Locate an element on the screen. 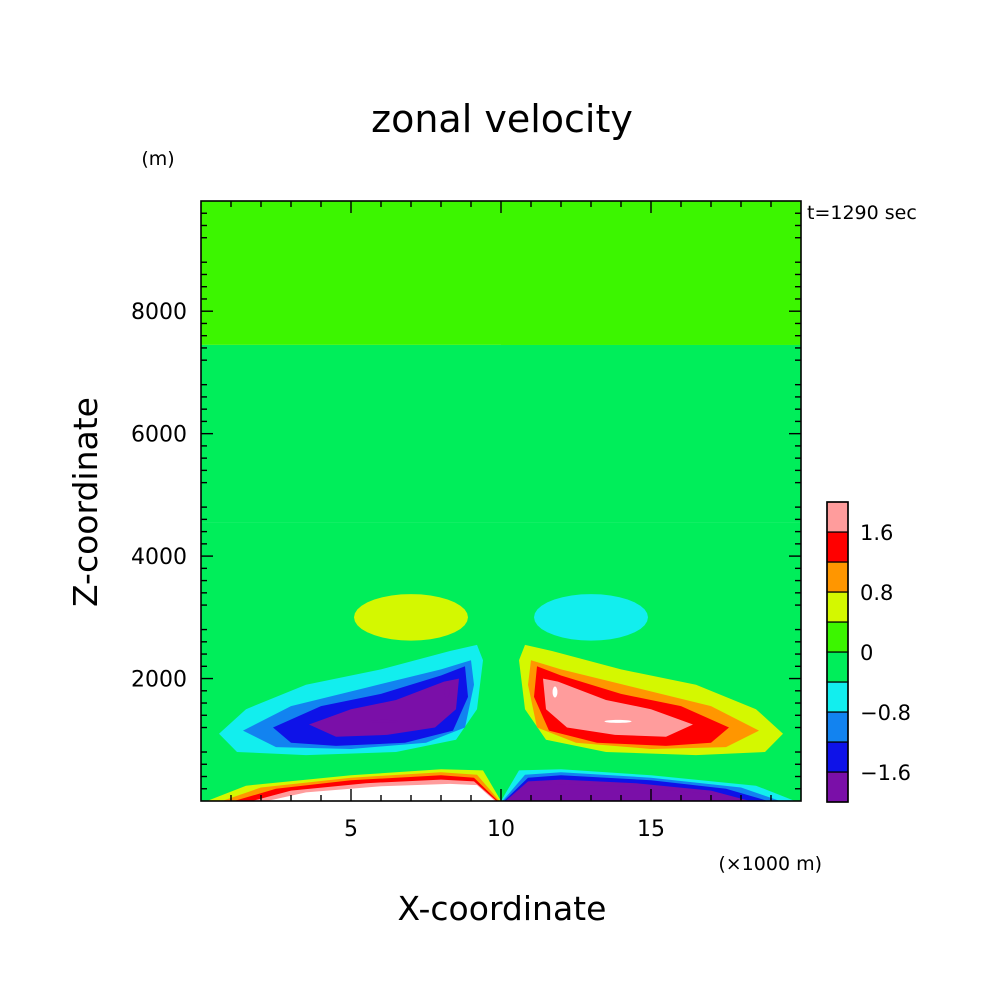 The width and height of the screenshot is (1004, 1004). colorbar-label: 0.8 is located at coordinates (876, 593).